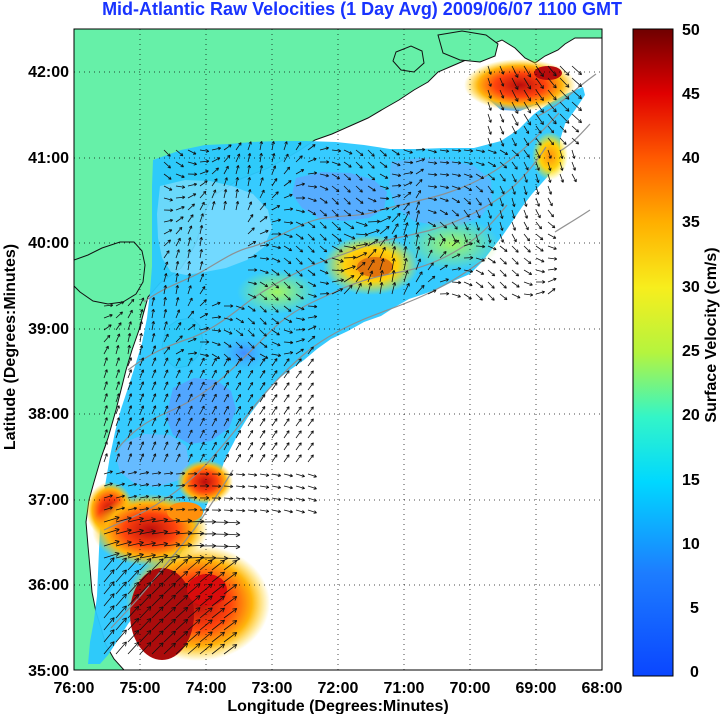 This screenshot has width=724, height=714. What do you see at coordinates (691, 351) in the screenshot?
I see `colorbar-tick-label: 25` at bounding box center [691, 351].